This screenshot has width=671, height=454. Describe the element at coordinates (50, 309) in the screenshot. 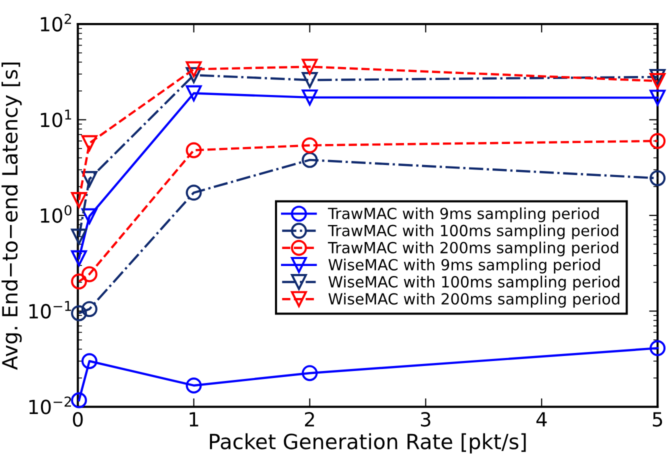

I see `y-tick-label: 10$^{−1}$` at that location.